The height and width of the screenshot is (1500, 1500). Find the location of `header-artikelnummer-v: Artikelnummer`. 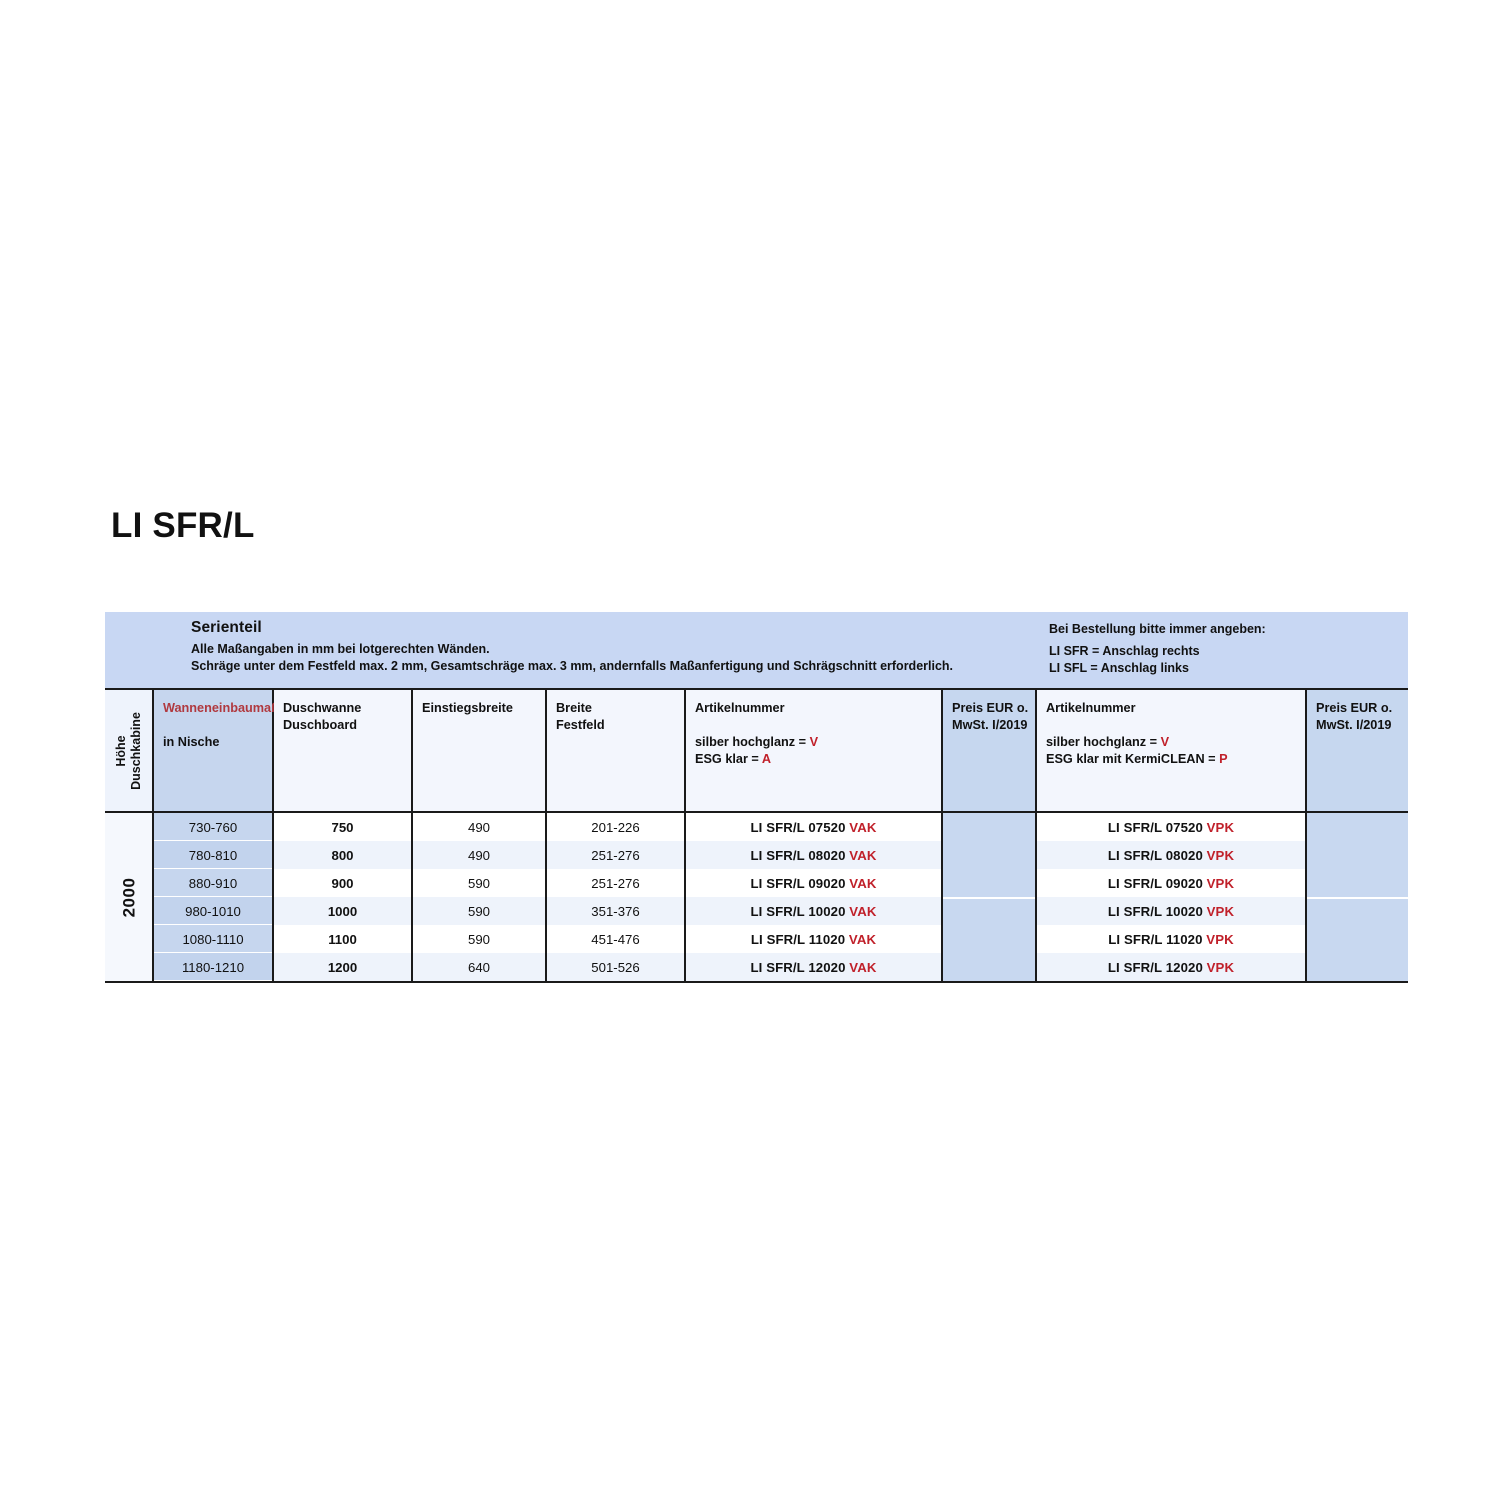

header-artikelnummer-v: Artikelnummer is located at coordinates (740, 708).